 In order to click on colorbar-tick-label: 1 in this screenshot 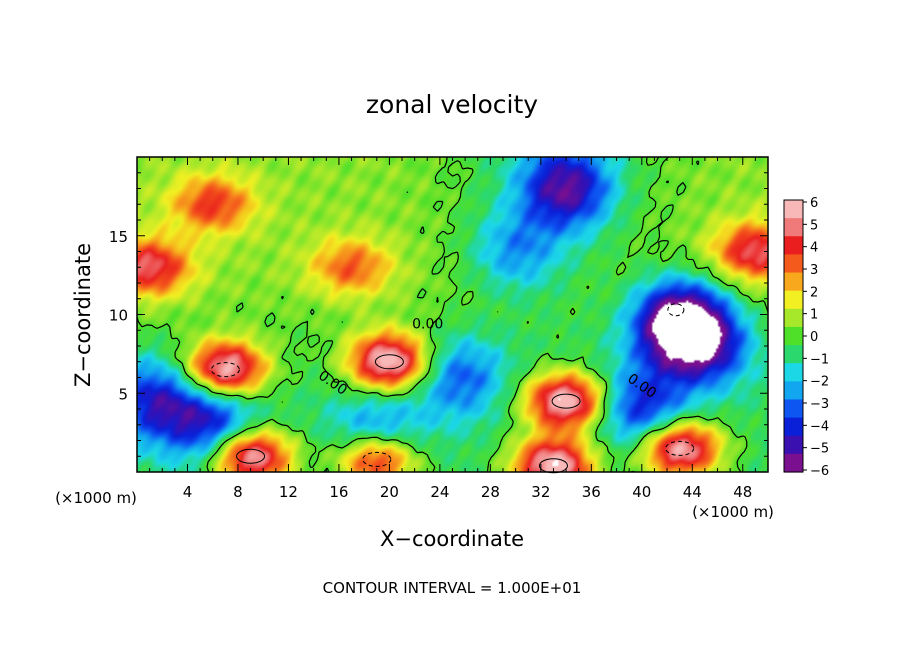, I will do `click(814, 315)`.